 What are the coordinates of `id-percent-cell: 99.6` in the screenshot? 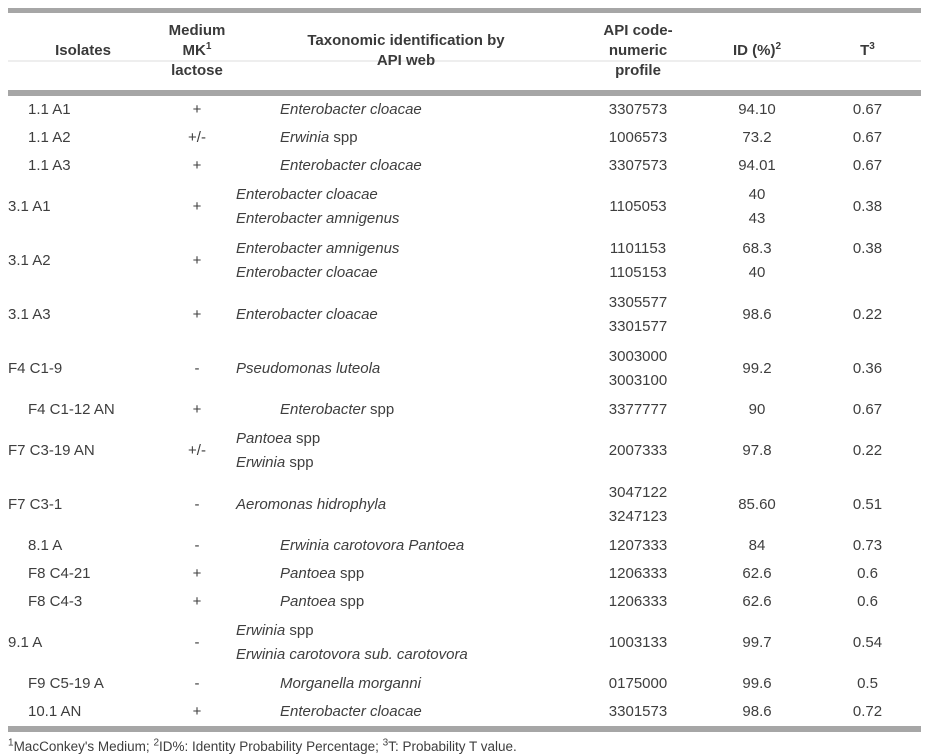 It's located at (757, 683).